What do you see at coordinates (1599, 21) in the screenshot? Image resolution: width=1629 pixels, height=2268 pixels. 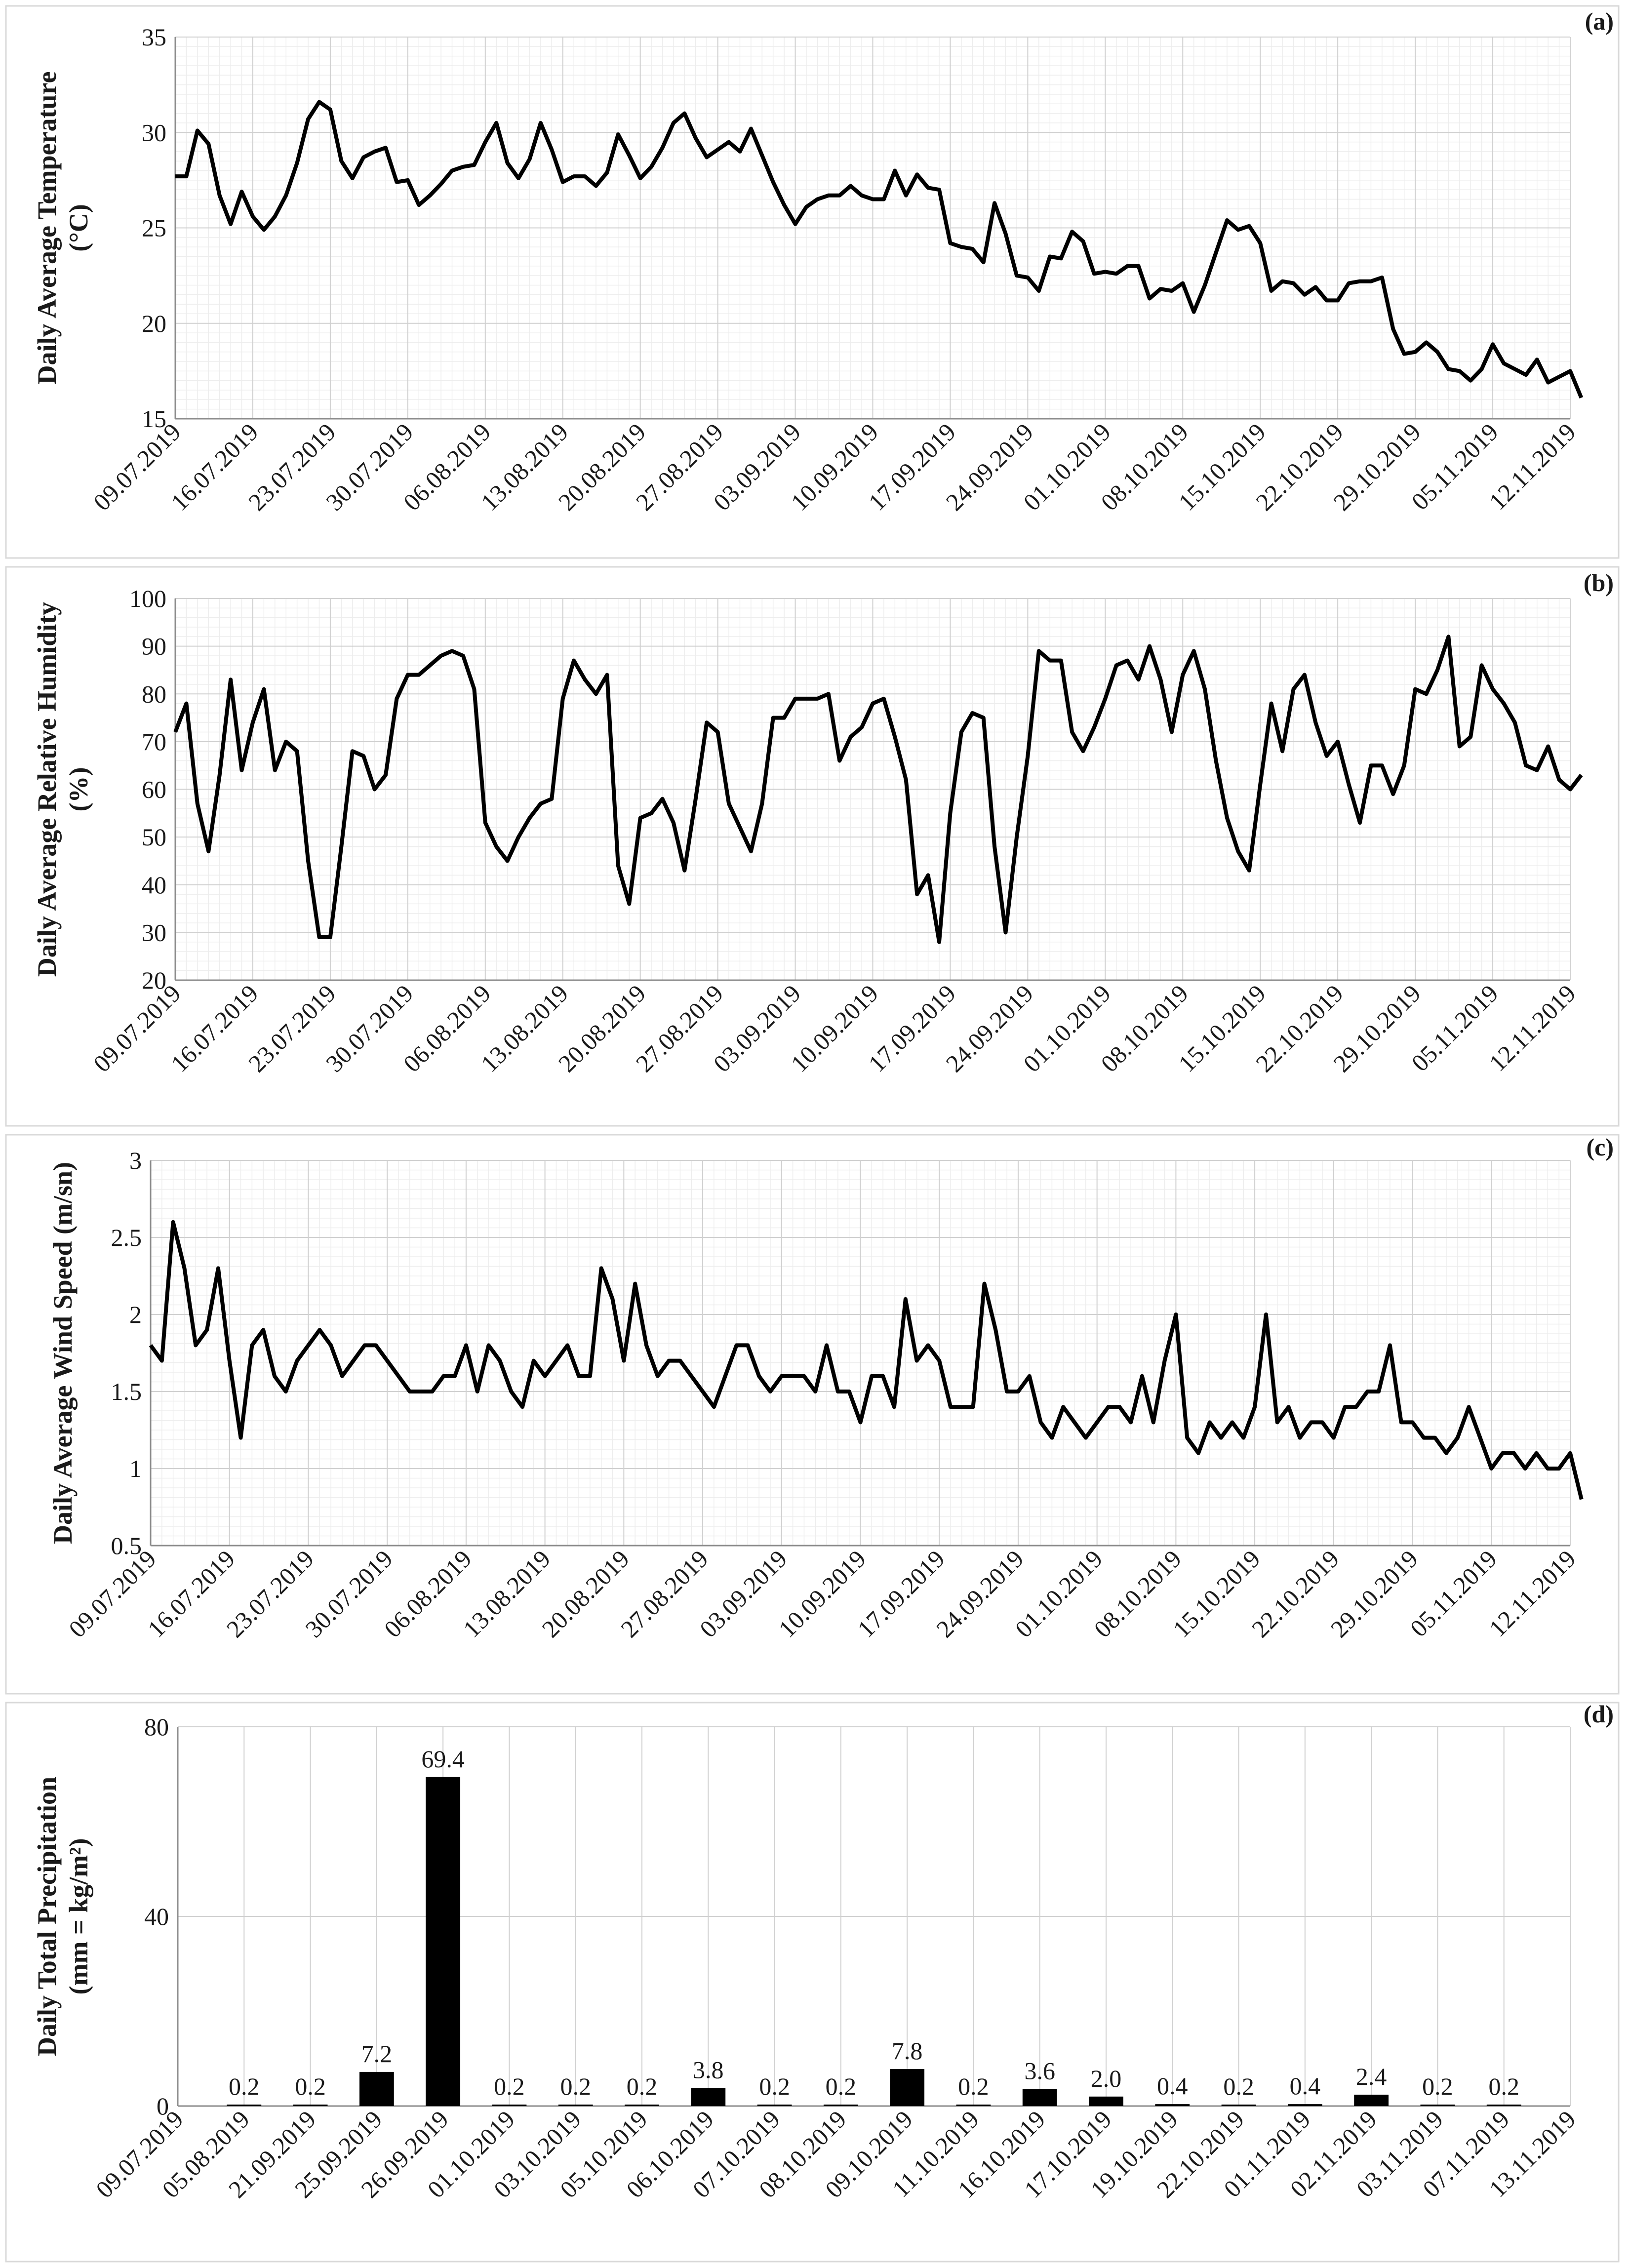 I see `panel-label: (a)` at bounding box center [1599, 21].